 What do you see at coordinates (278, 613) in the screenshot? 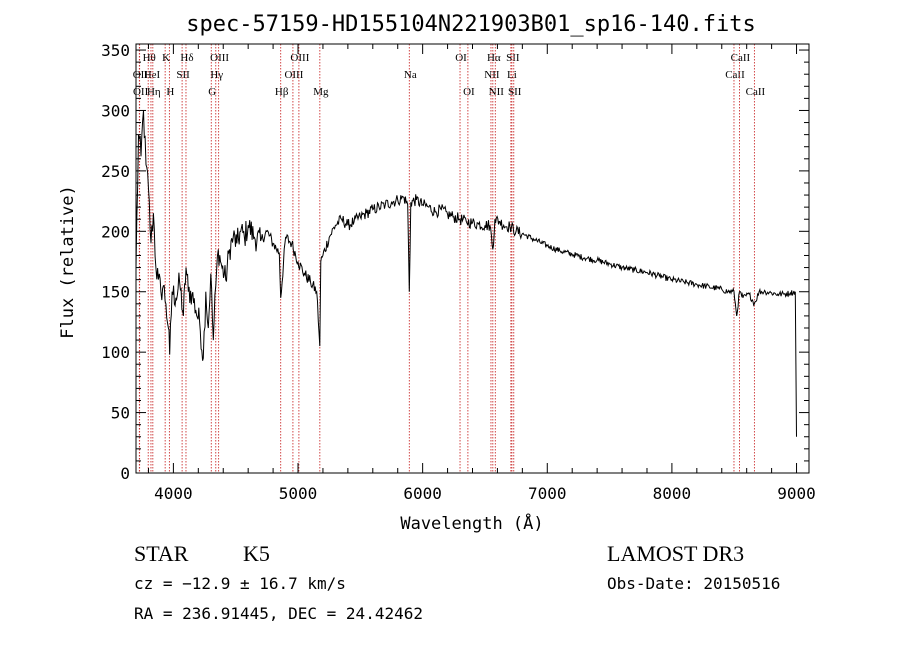
I see `coordinates: RA = 236.91445, DEC = 24.42462` at bounding box center [278, 613].